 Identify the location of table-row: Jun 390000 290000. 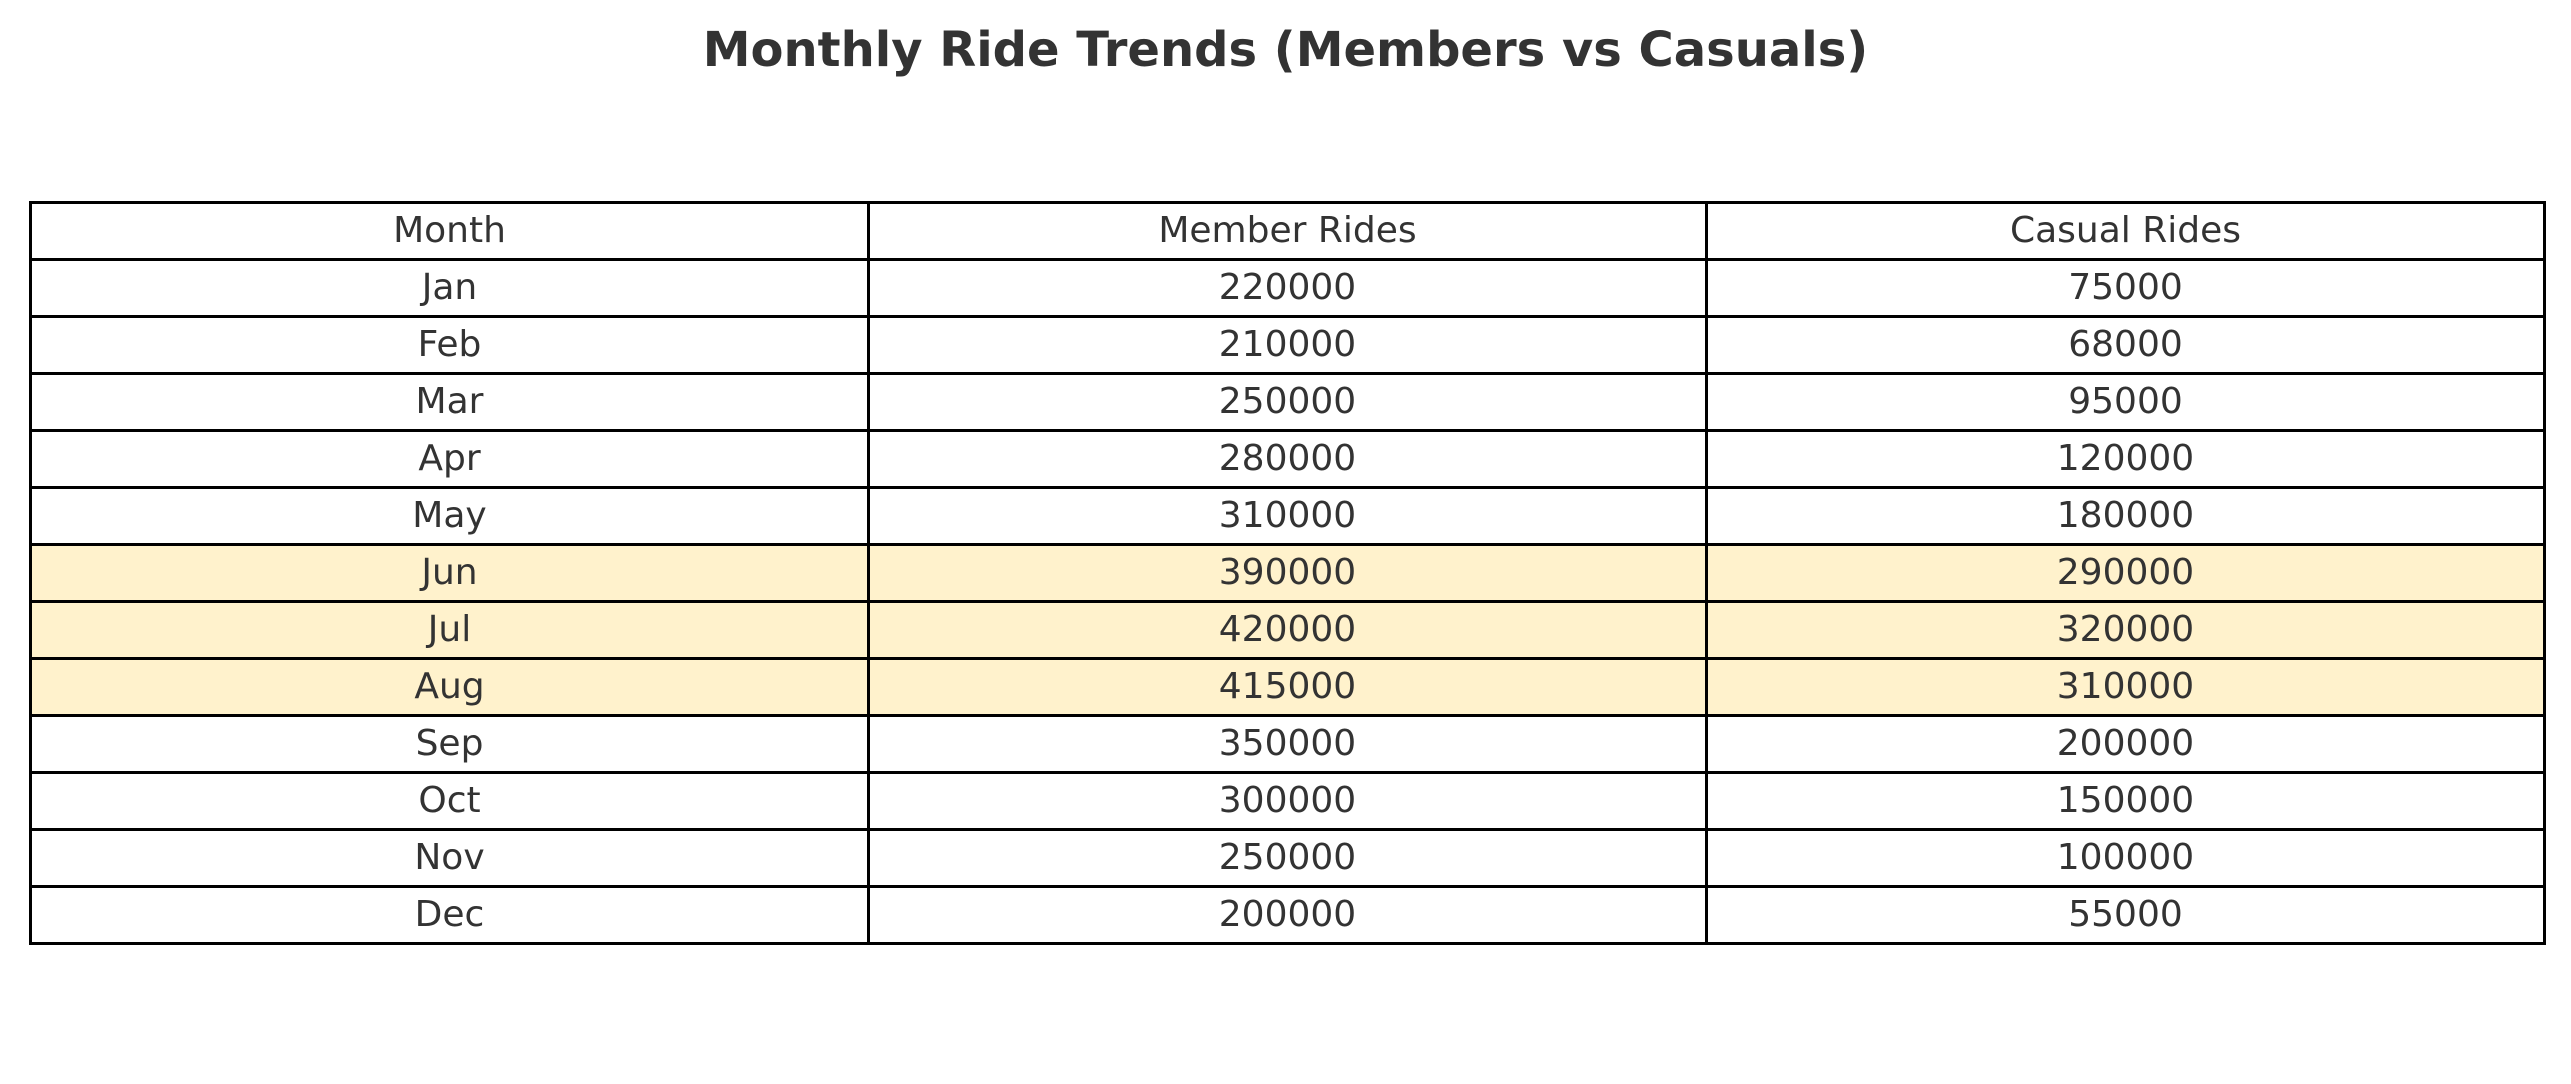
(1287, 573).